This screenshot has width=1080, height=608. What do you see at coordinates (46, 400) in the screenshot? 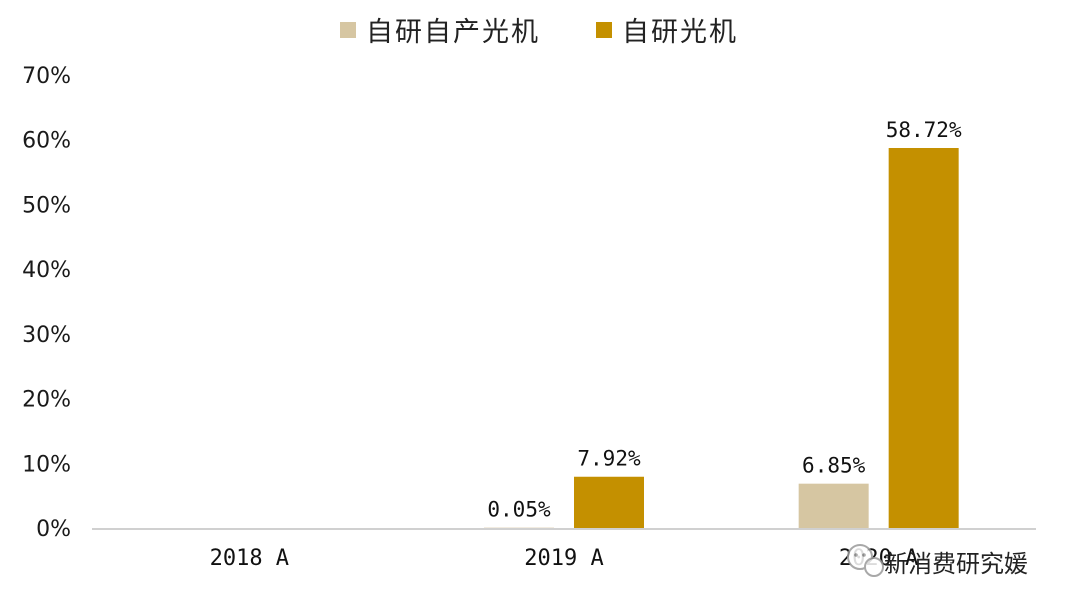
I see `y-tick-label: 20%` at bounding box center [46, 400].